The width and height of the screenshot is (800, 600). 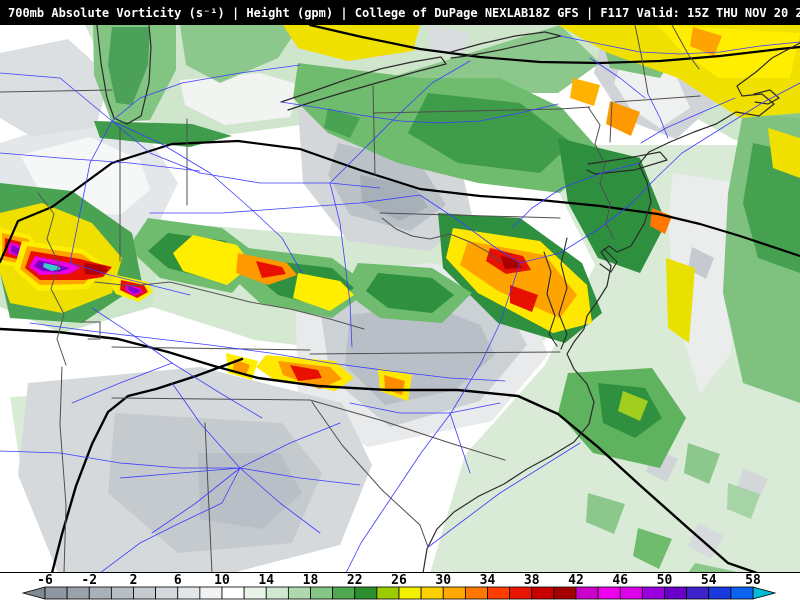 I want to click on colorbar-tick-label: 14, so click(x=266, y=580).